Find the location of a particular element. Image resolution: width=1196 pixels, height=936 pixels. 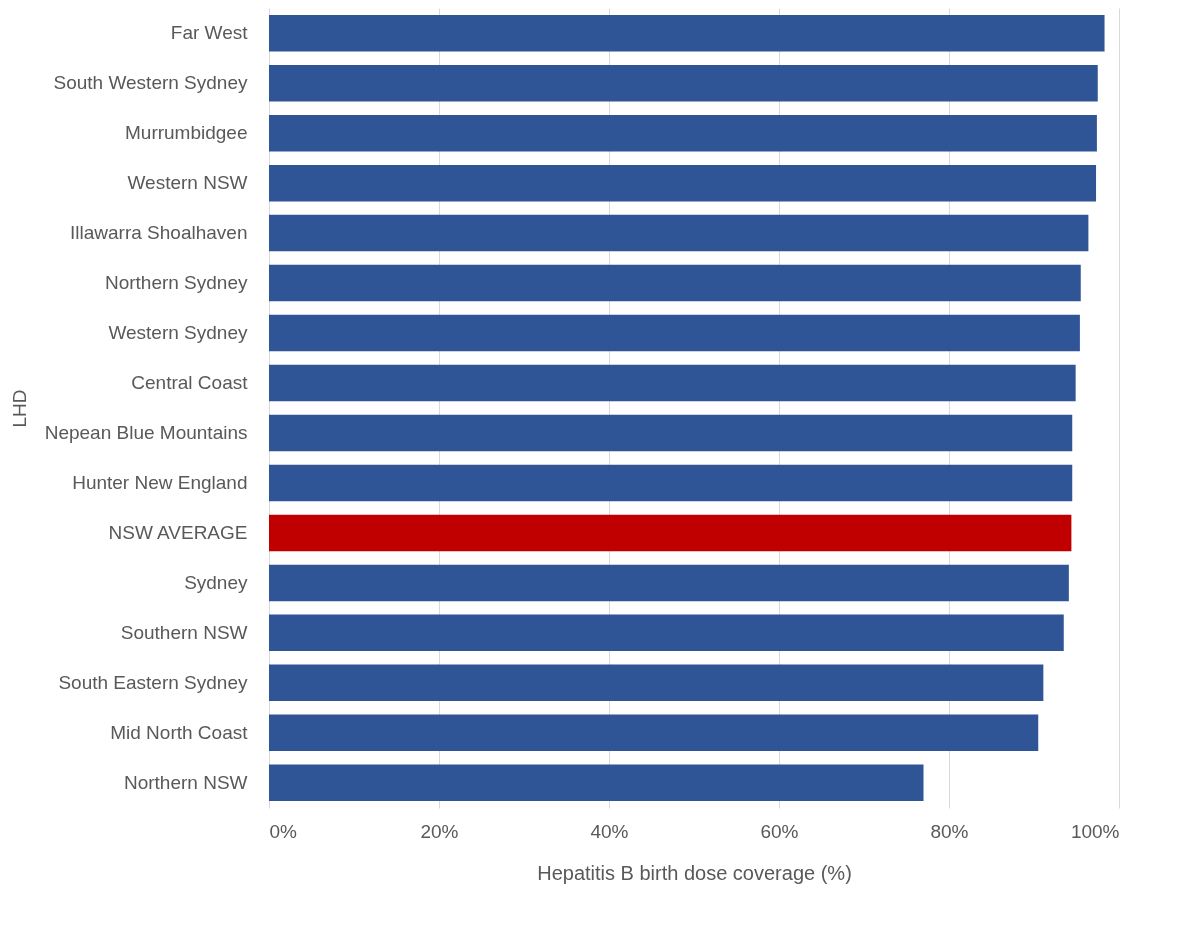

y-tick-label: Sydney is located at coordinates (216, 582).